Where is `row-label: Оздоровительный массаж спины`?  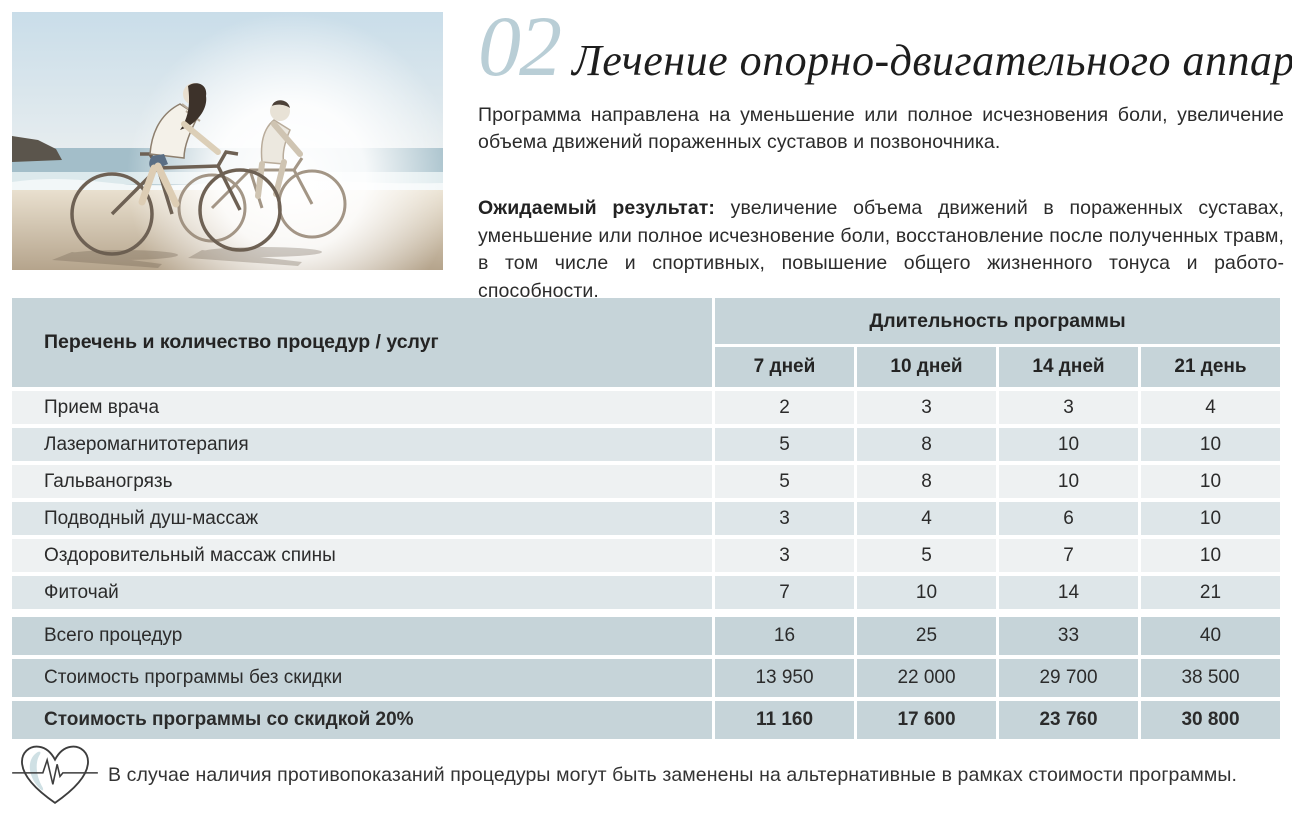
row-label: Оздоровительный массаж спины is located at coordinates (362, 555).